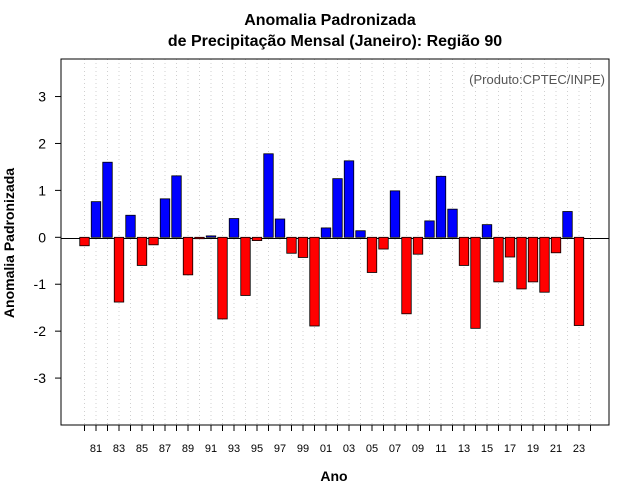 The height and width of the screenshot is (500, 640). I want to click on x-tick-label: 93, so click(234, 449).